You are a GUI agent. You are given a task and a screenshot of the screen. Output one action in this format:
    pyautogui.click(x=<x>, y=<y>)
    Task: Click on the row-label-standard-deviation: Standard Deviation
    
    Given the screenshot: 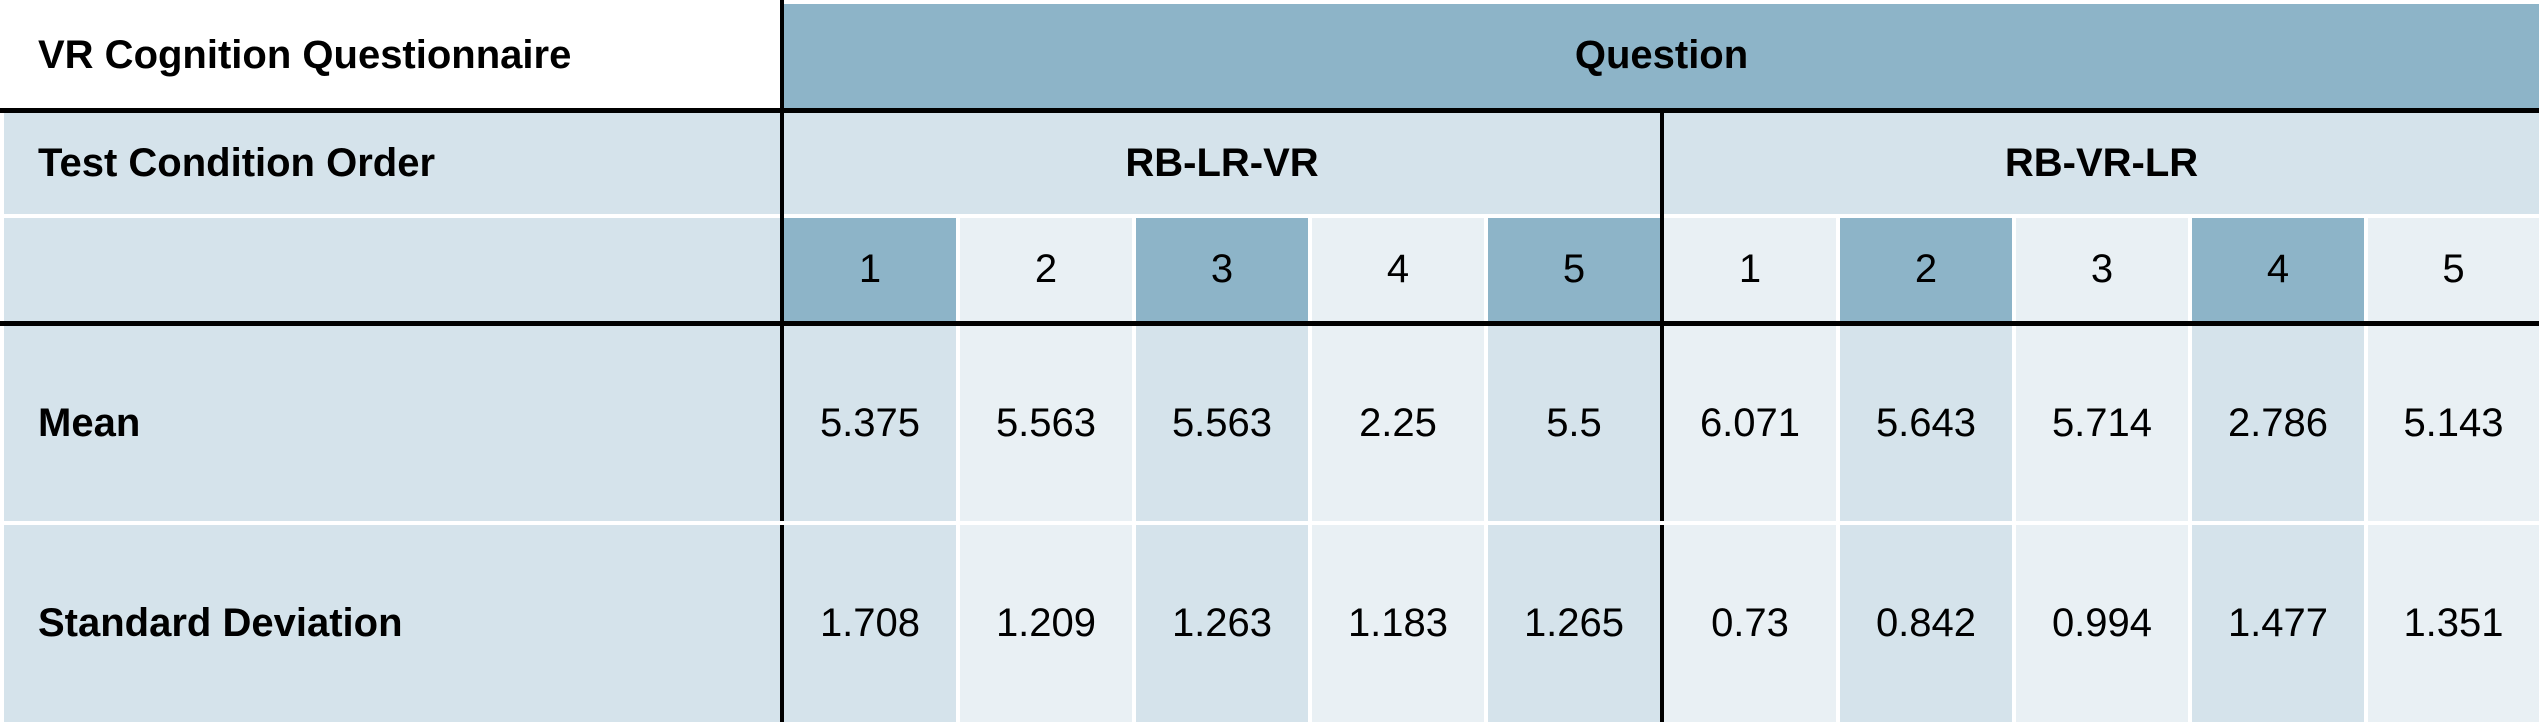 What is the action you would take?
    pyautogui.click(x=392, y=623)
    